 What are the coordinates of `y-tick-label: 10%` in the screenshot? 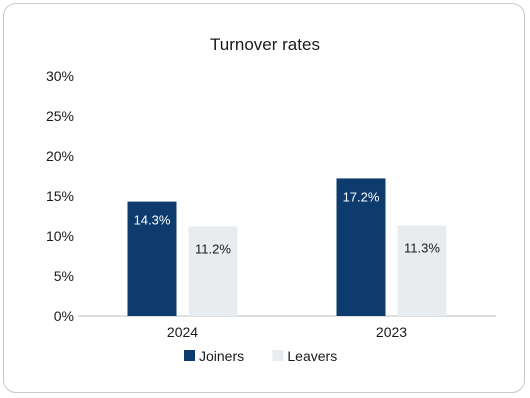 It's located at (60, 236).